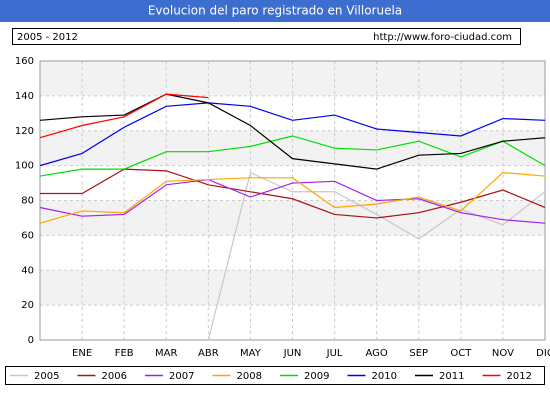 Image resolution: width=550 pixels, height=400 pixels. What do you see at coordinates (24, 166) in the screenshot?
I see `y-tick-label: 100` at bounding box center [24, 166].